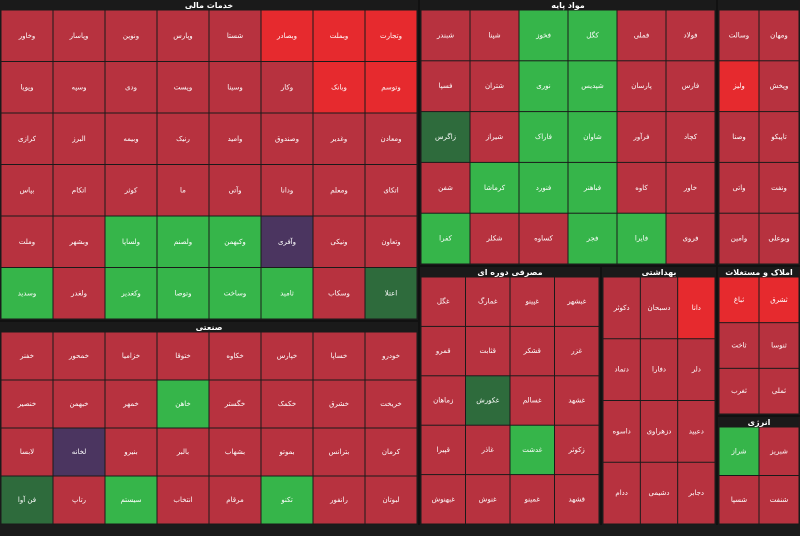 The width and height of the screenshot is (800, 536). I want to click on tile-label: ثنوسا, so click(779, 346).